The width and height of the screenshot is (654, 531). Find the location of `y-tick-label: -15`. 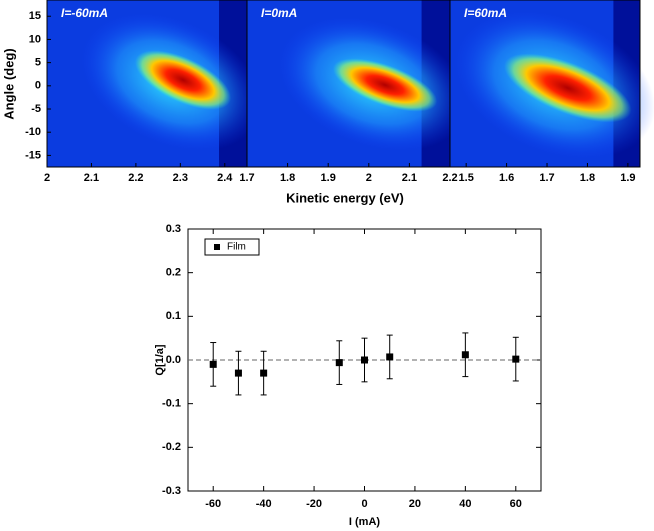

y-tick-label: -15 is located at coordinates (33, 155).